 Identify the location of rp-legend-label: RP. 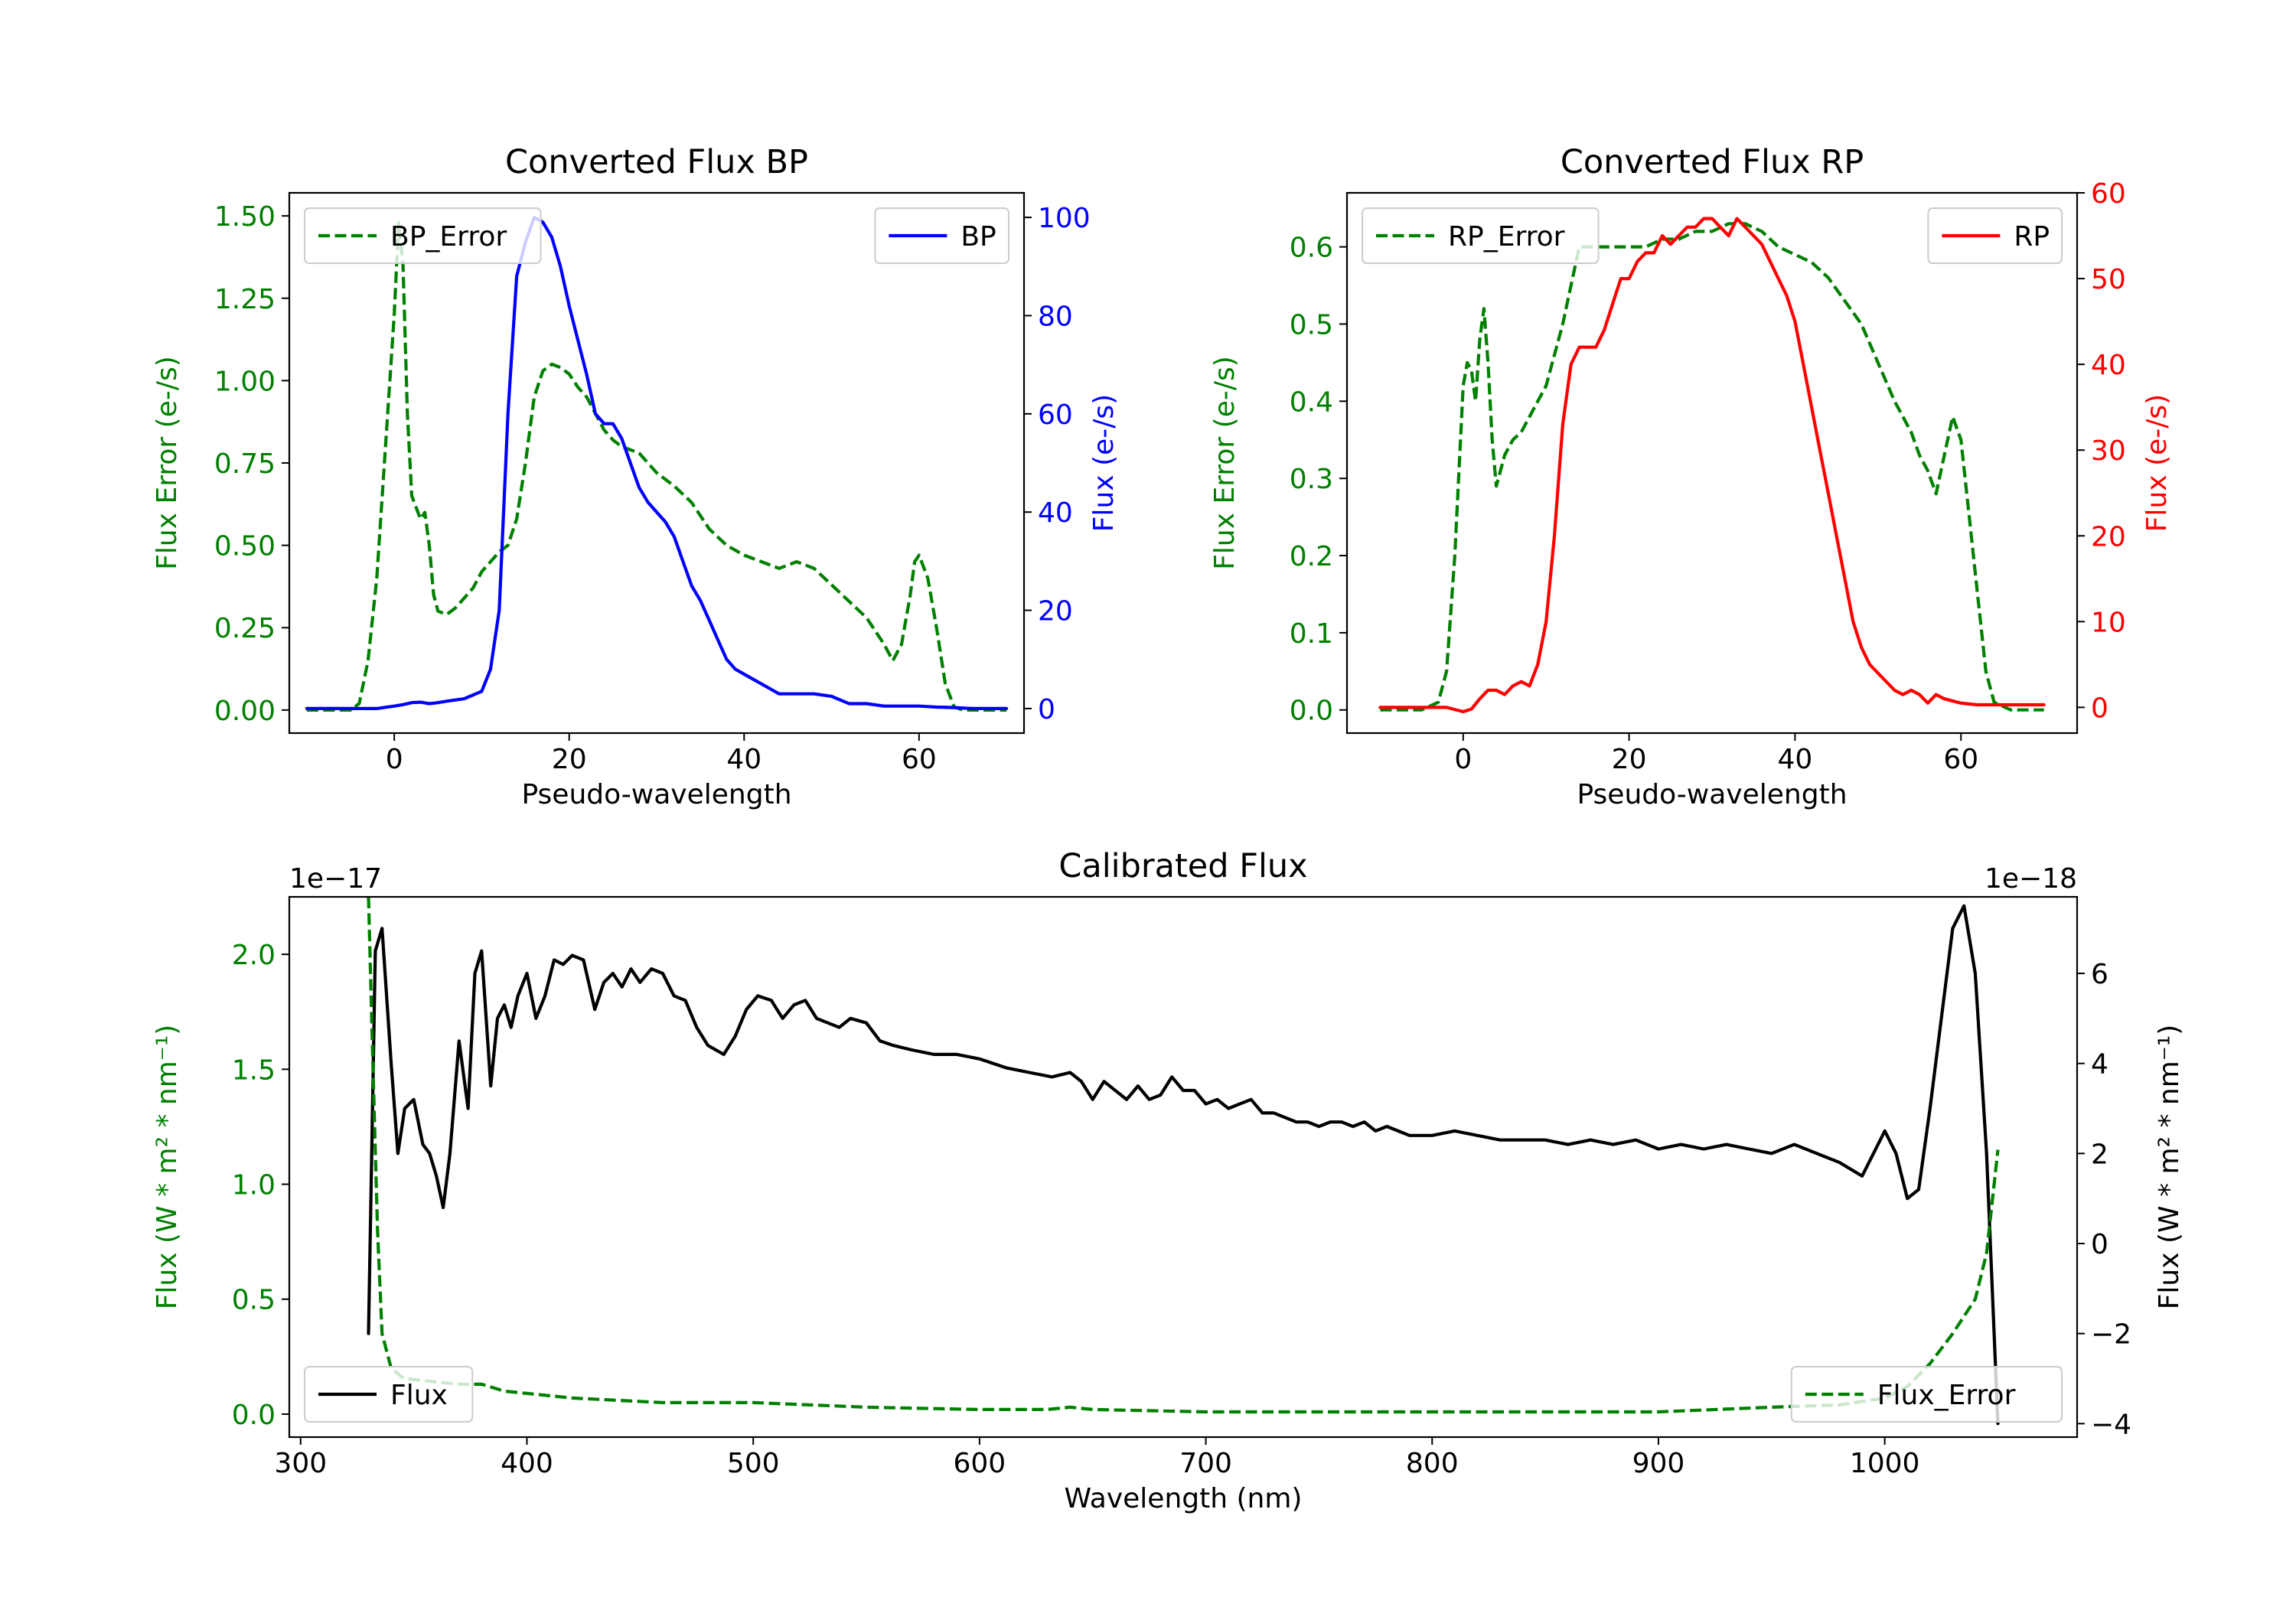
(2032, 237).